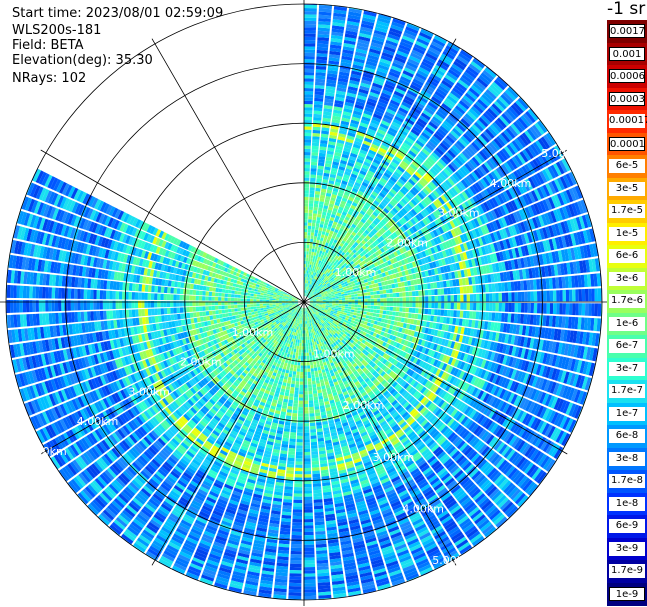 This screenshot has width=647, height=607. What do you see at coordinates (333, 152) in the screenshot?
I see `ray` at bounding box center [333, 152].